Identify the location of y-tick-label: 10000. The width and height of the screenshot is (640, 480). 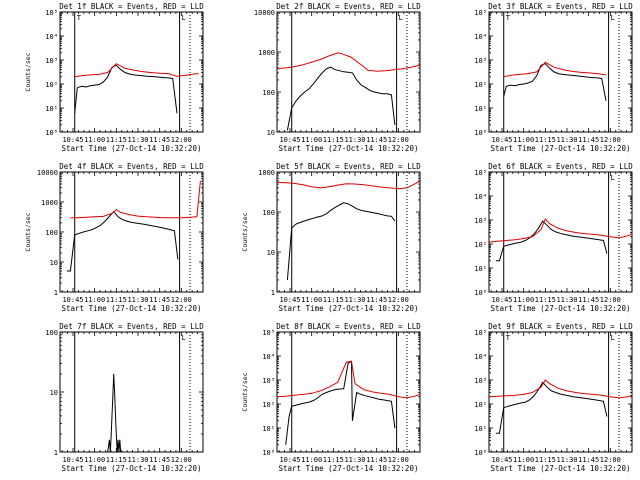
(264, 13).